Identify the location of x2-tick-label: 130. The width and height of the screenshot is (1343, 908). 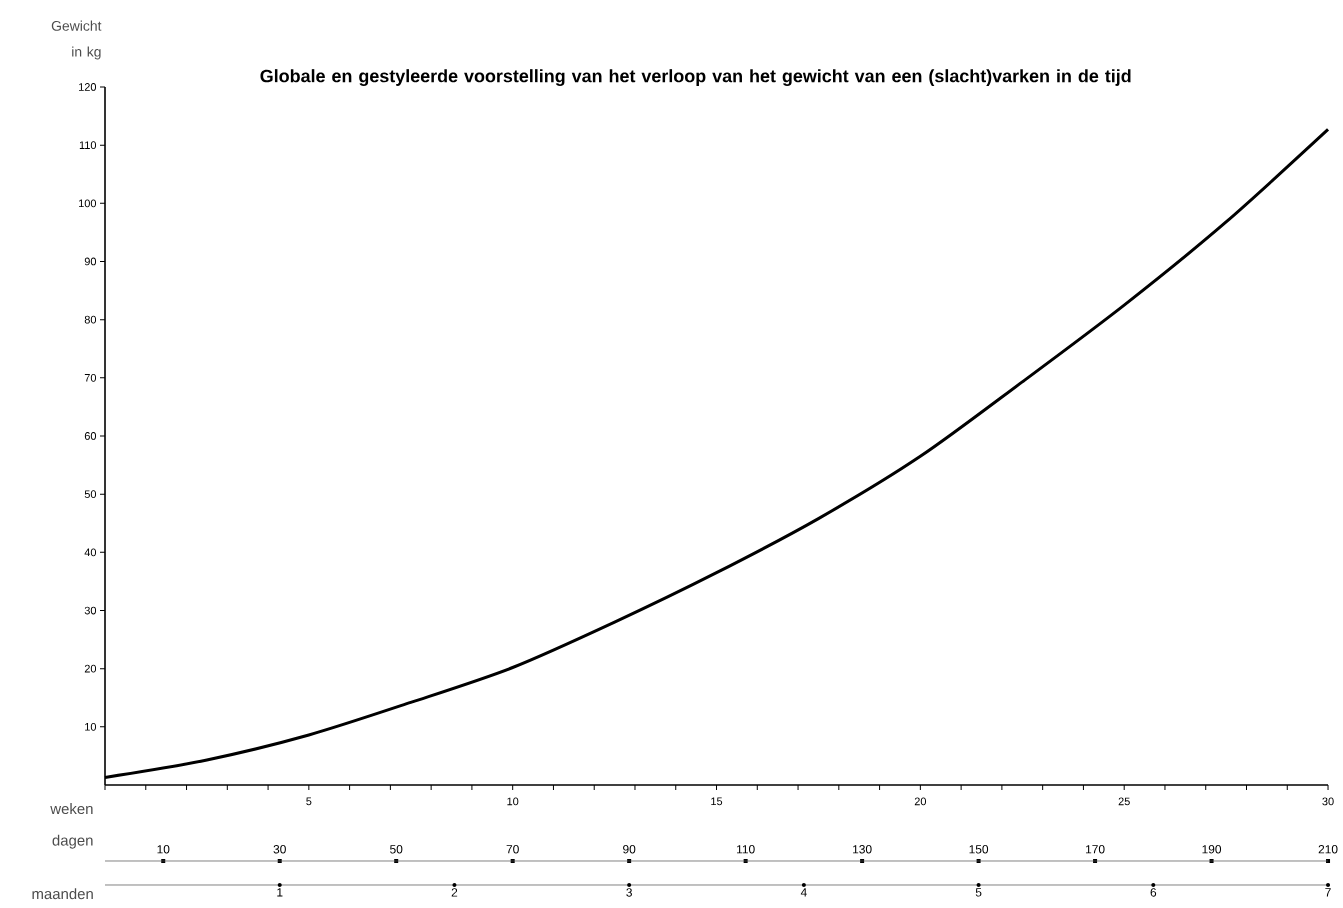
(862, 849).